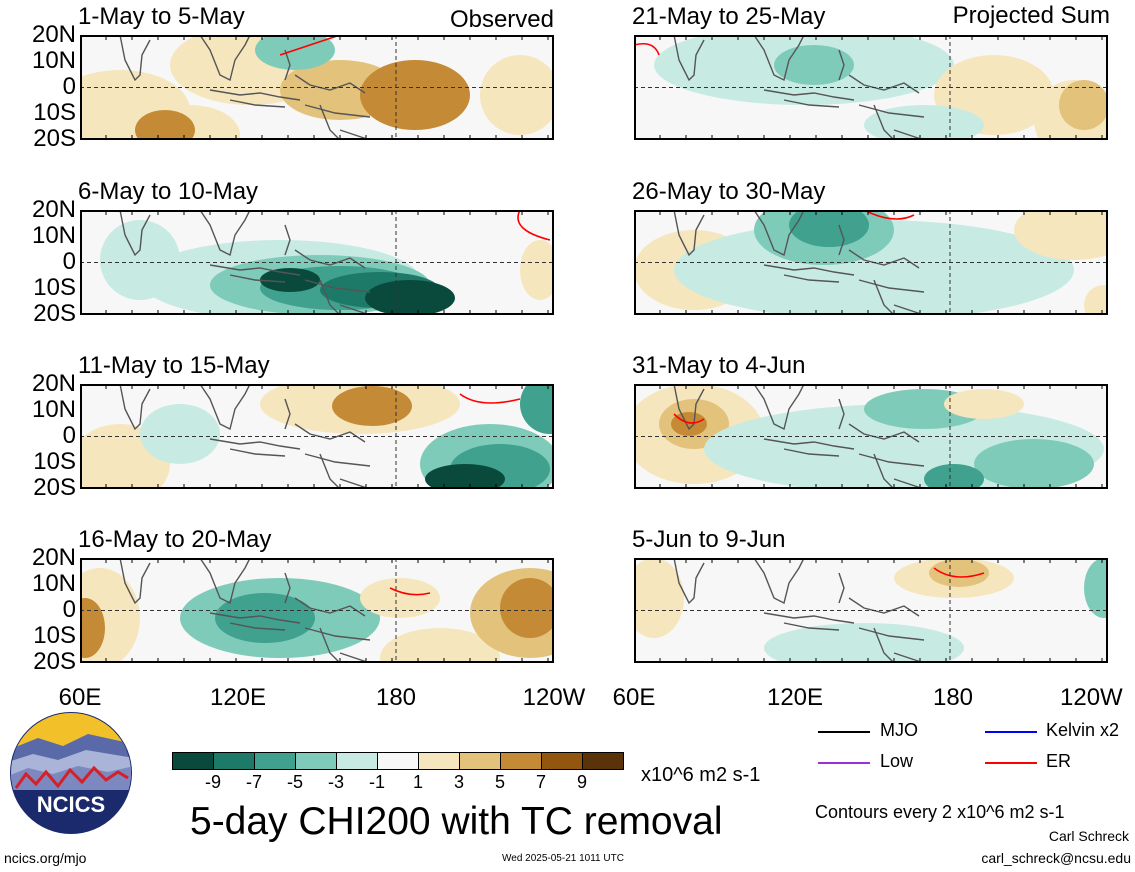 This screenshot has height=872, width=1135. I want to click on lon-label-120w: 120W, so click(554, 697).